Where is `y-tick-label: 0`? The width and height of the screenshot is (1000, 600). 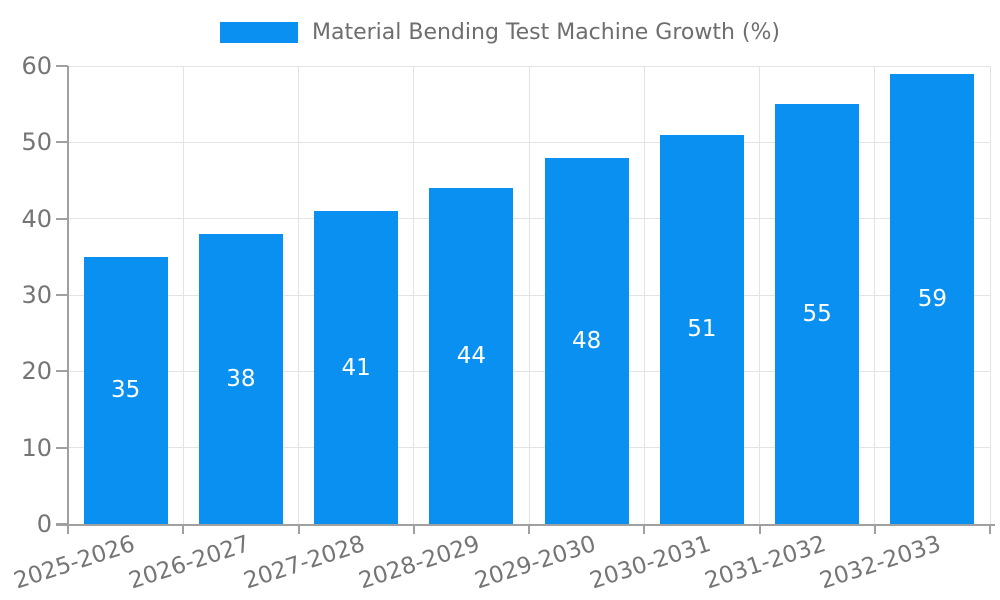
y-tick-label: 0 is located at coordinates (44, 524).